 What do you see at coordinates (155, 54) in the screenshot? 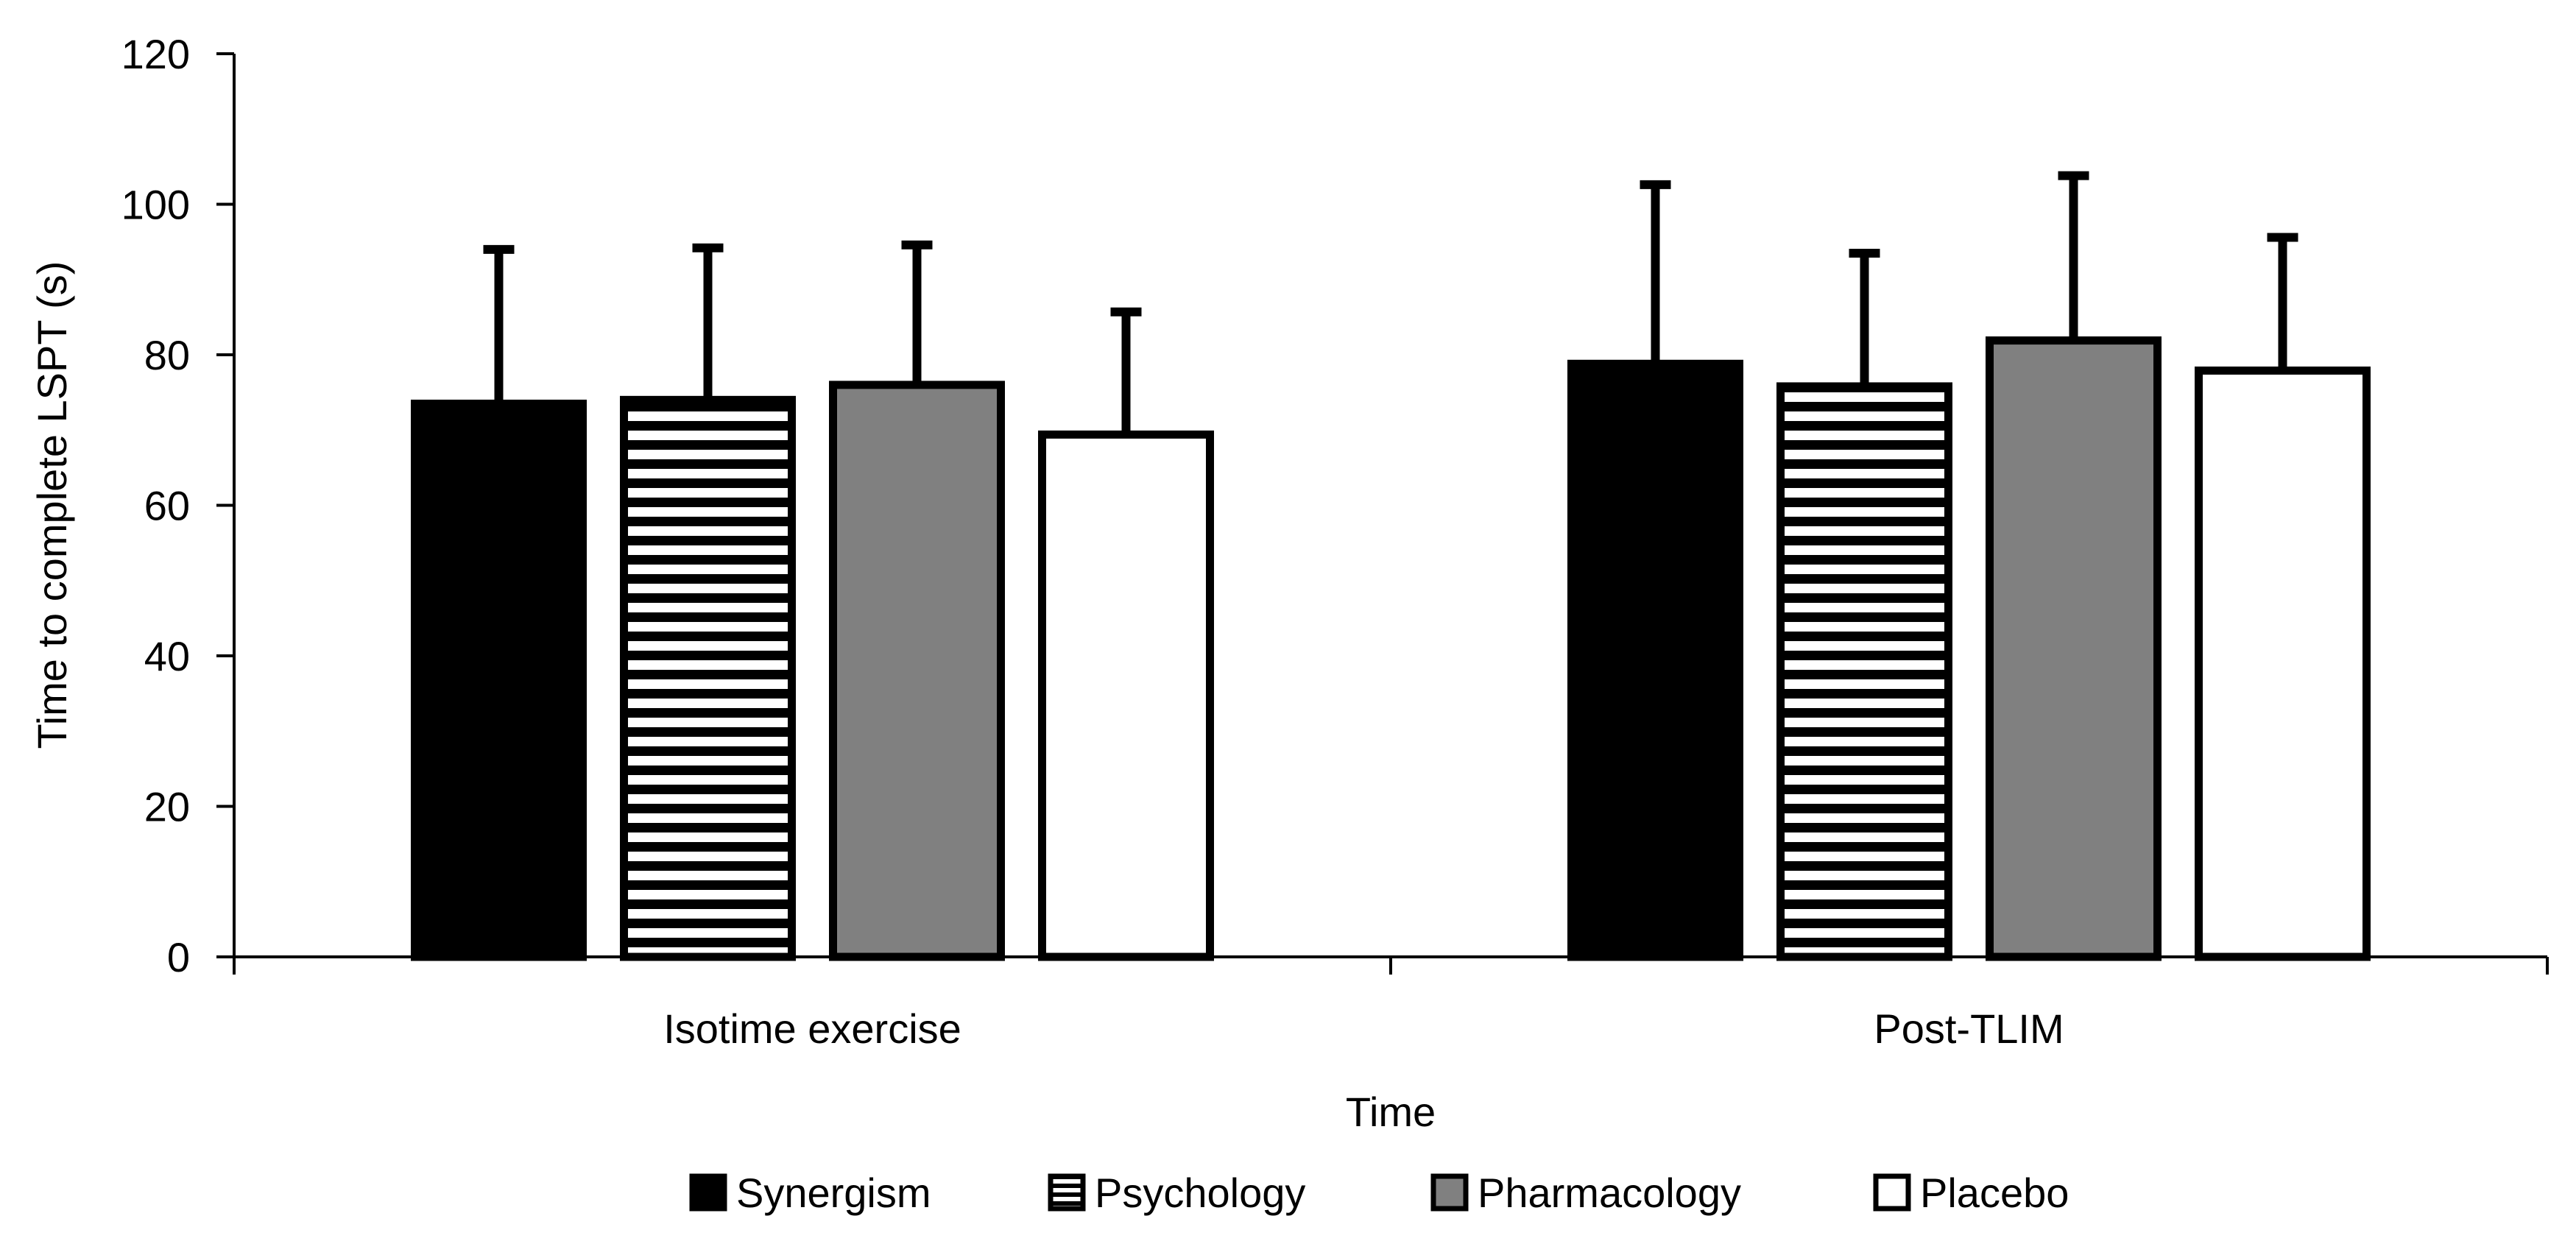
I see `y-tick-label: 120` at bounding box center [155, 54].